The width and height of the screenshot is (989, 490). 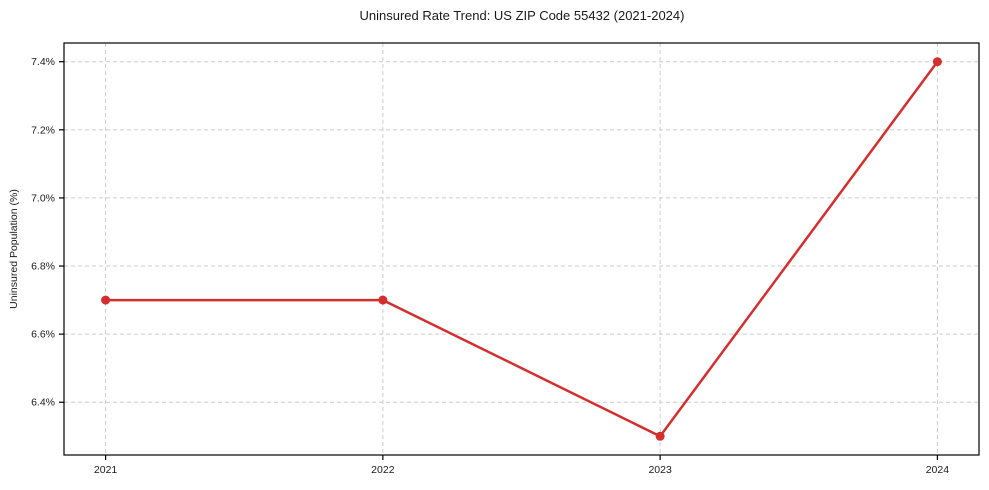 I want to click on x-tick-label: 2023, so click(x=660, y=470).